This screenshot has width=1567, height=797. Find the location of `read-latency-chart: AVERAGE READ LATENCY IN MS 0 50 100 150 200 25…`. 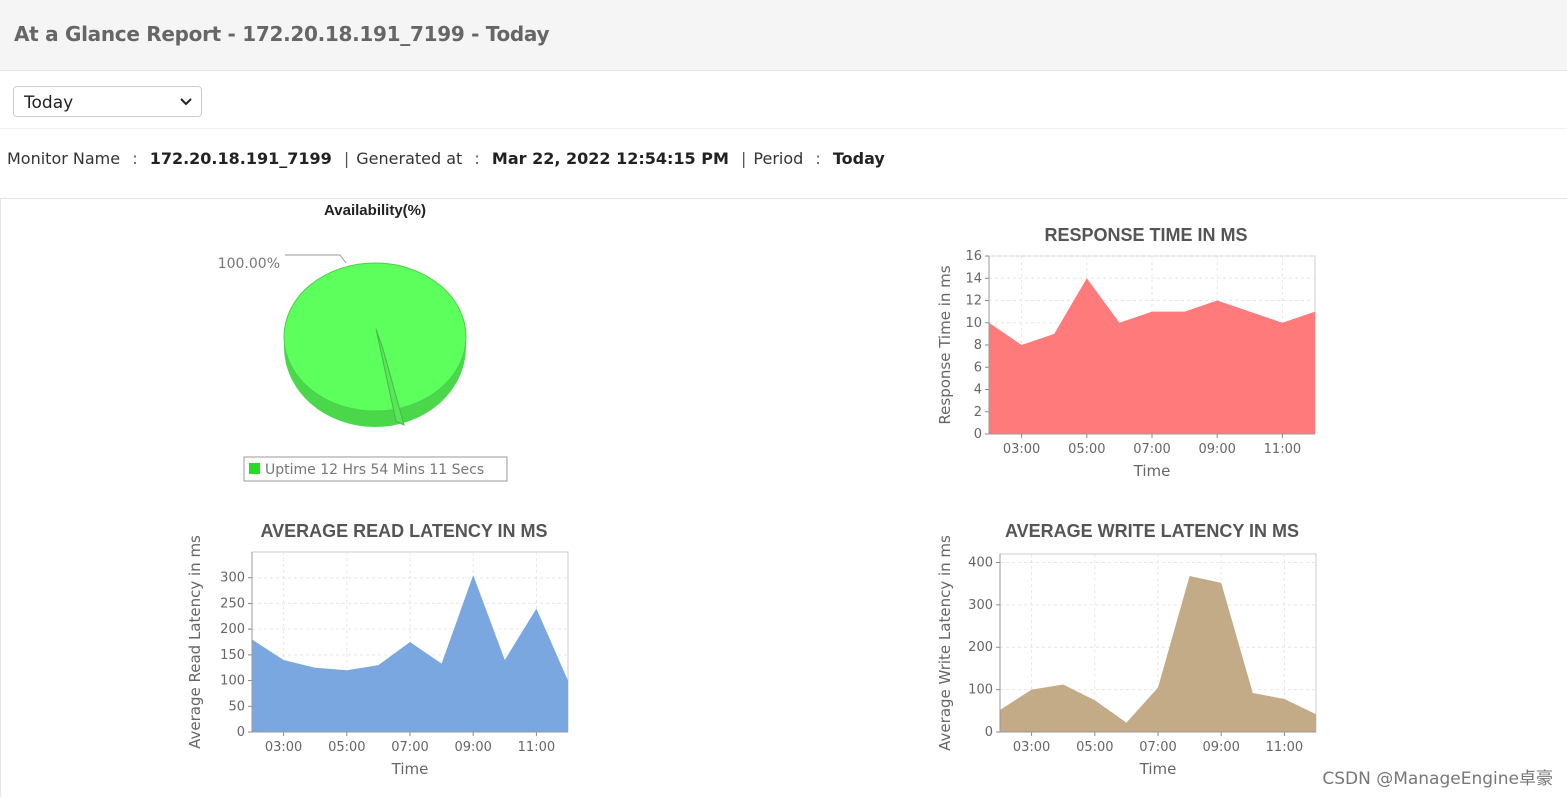

read-latency-chart: AVERAGE READ LATENCY IN MS 0 50 100 150 200 25… is located at coordinates (377, 649).